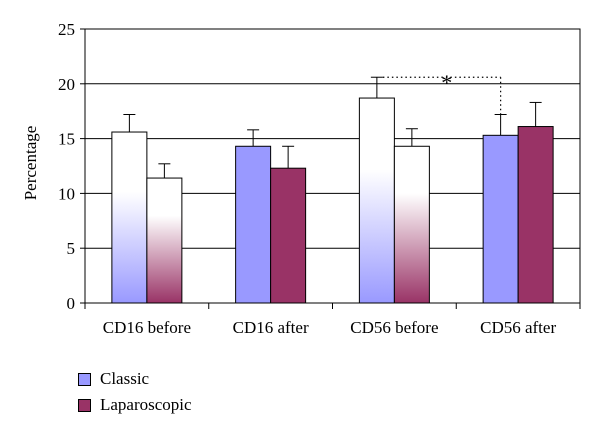  What do you see at coordinates (146, 404) in the screenshot?
I see `legend-label-laparoscopic: Laparoscopic` at bounding box center [146, 404].